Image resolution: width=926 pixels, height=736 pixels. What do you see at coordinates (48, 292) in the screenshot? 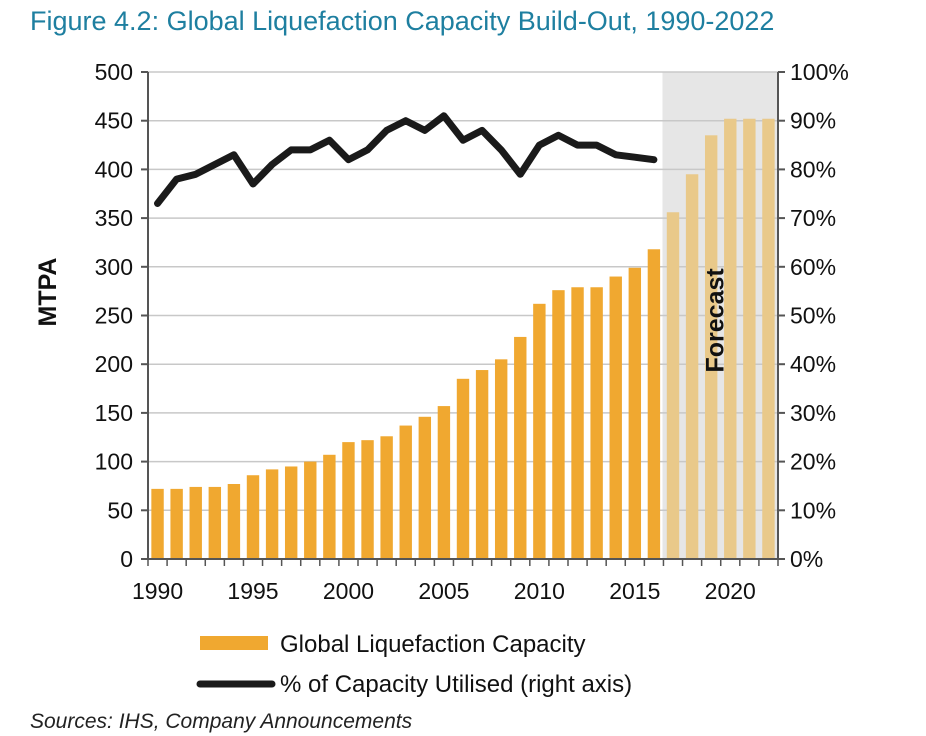
I see `y-axis-label: MTPA` at bounding box center [48, 292].